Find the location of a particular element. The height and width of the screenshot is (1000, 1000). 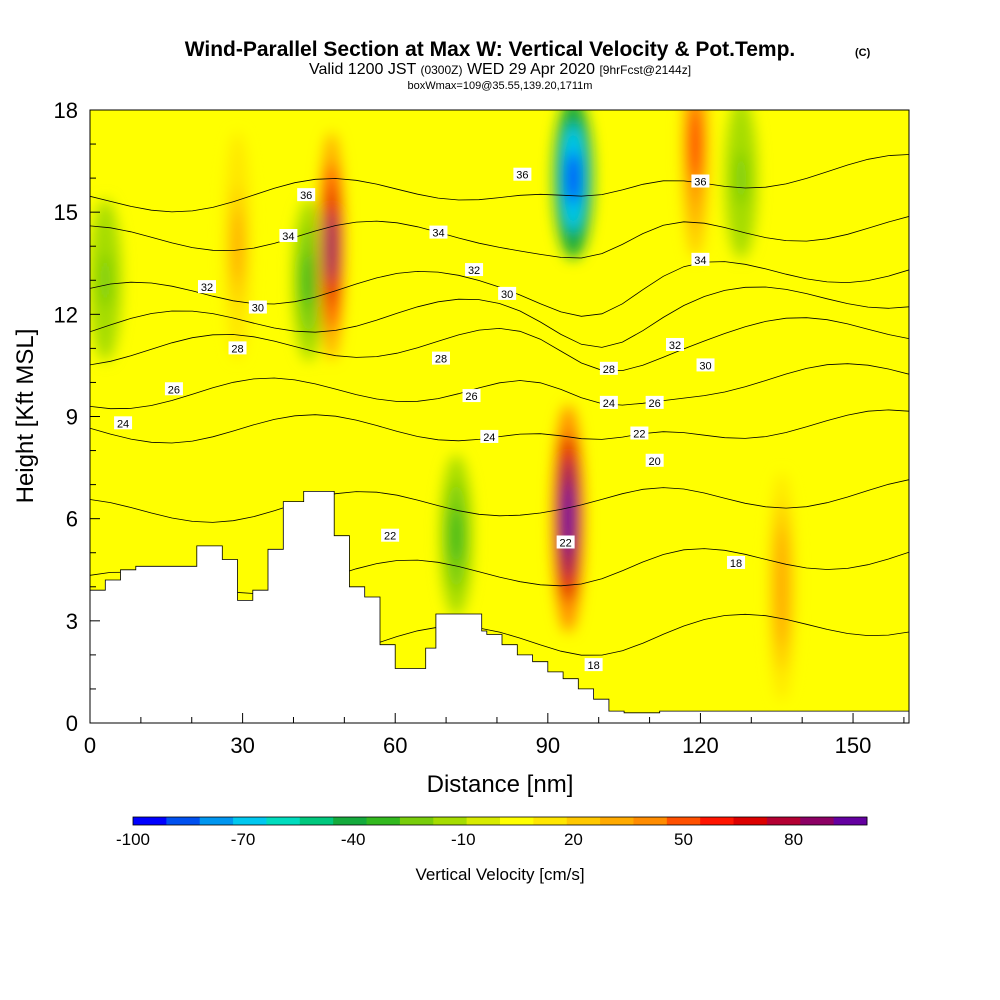

y-tick-label: 0 is located at coordinates (72, 723).